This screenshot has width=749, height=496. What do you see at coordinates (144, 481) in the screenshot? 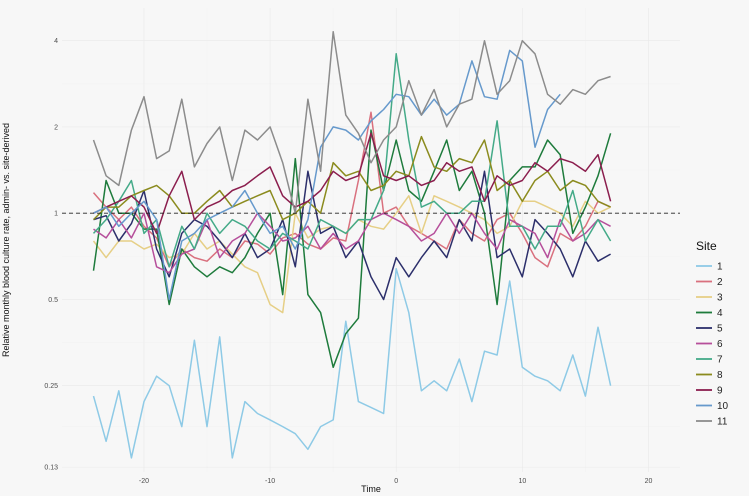
I see `x-tick-label: -20` at bounding box center [144, 481].